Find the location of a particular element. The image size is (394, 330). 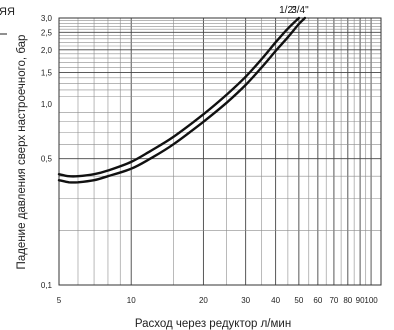

y-tick-label: 0,1 is located at coordinates (47, 285).